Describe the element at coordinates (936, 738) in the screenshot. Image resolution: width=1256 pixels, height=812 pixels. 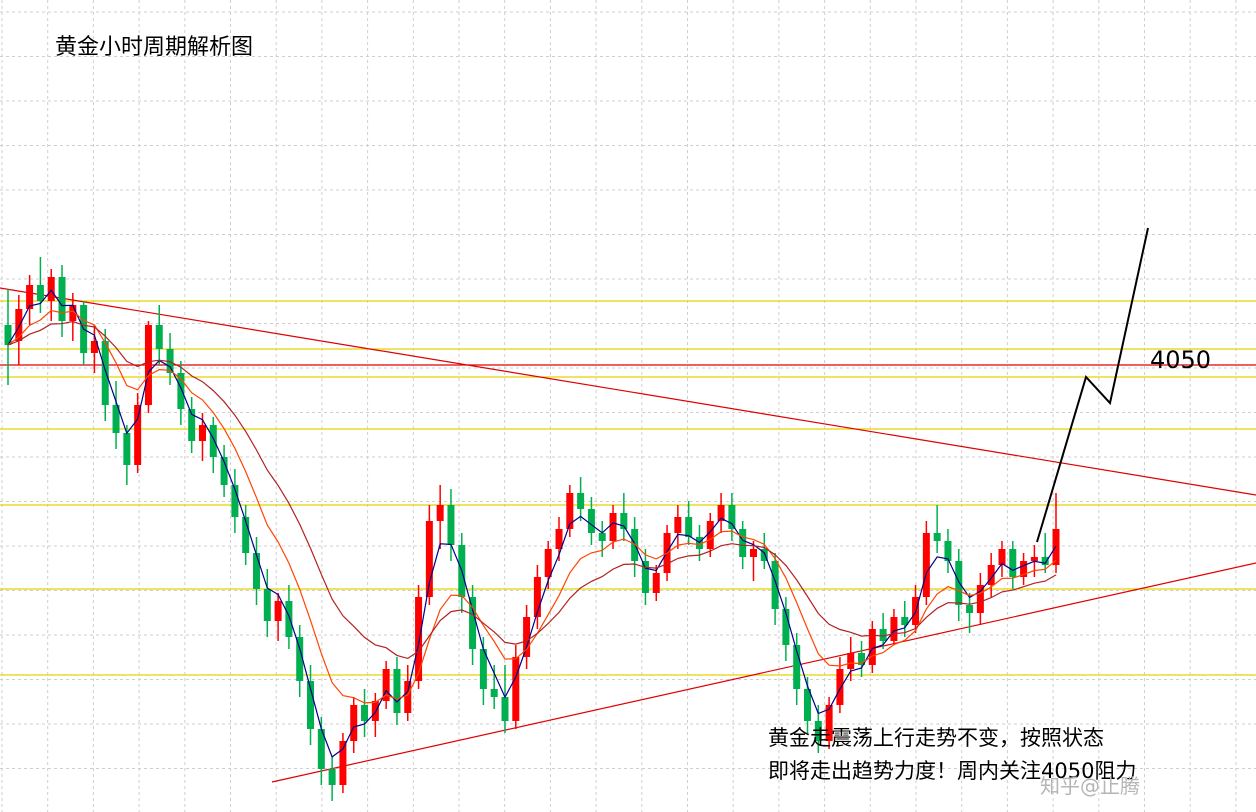
I see `annotation-line-1: 黄金走震荡上行走势不变，按照状态` at that location.